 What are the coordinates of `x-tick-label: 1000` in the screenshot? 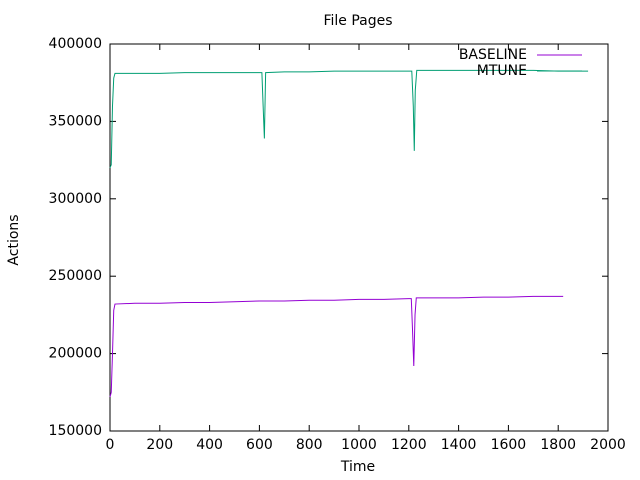 It's located at (359, 445).